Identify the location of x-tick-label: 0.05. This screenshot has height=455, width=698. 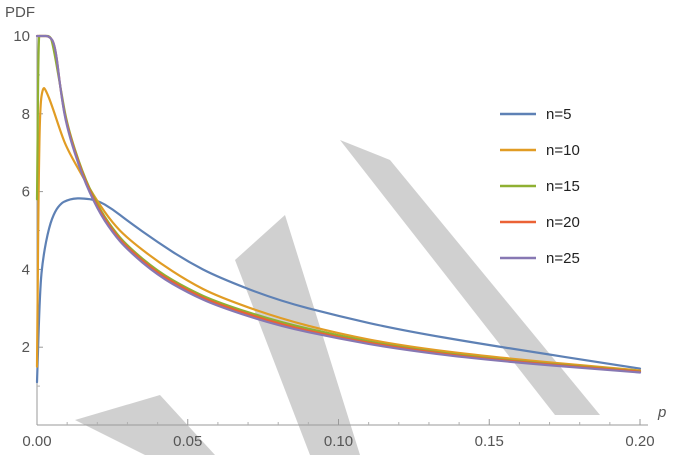
(187, 441).